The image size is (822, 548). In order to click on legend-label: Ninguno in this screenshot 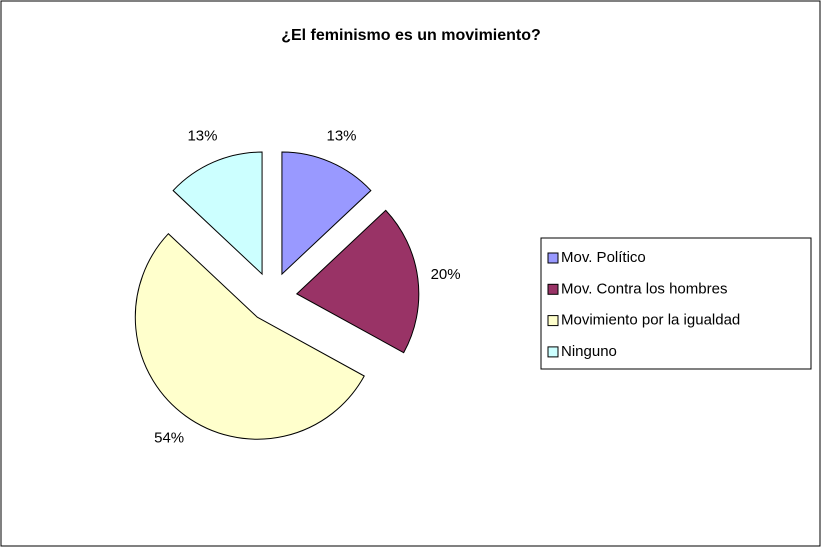, I will do `click(589, 351)`.